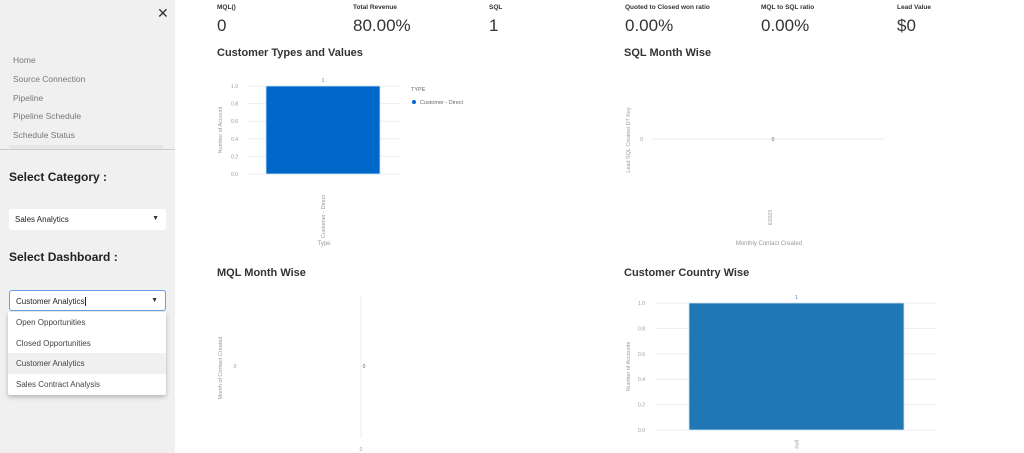 Image resolution: width=1024 pixels, height=453 pixels. What do you see at coordinates (375, 7) in the screenshot?
I see `kpi-label: Total Revenue` at bounding box center [375, 7].